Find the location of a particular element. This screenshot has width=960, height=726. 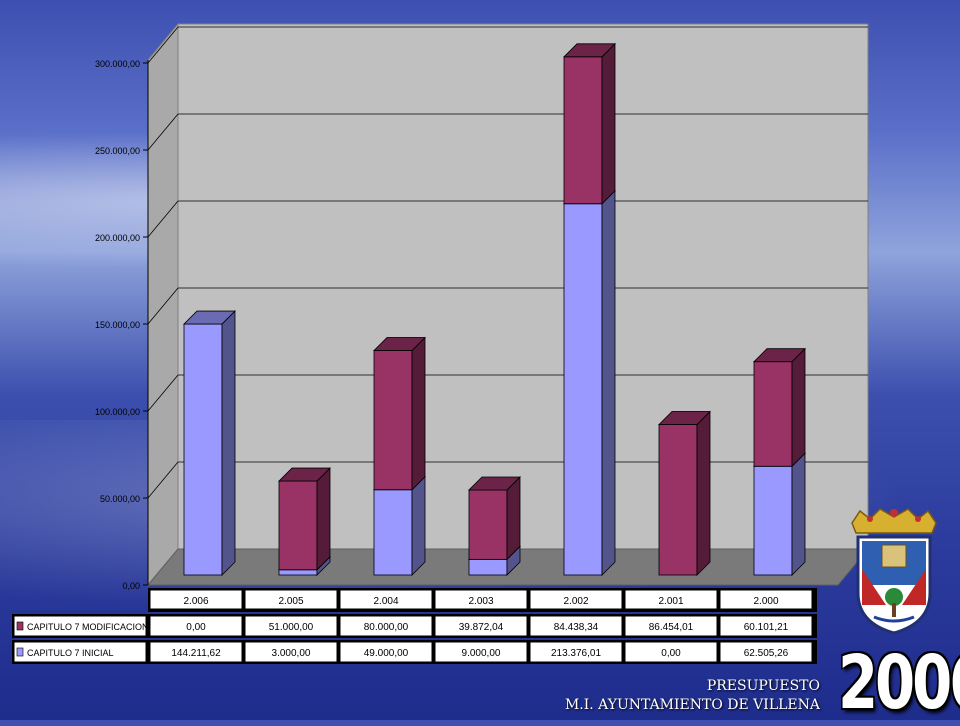

y-tick-label: 100.000,00 is located at coordinates (117, 412).